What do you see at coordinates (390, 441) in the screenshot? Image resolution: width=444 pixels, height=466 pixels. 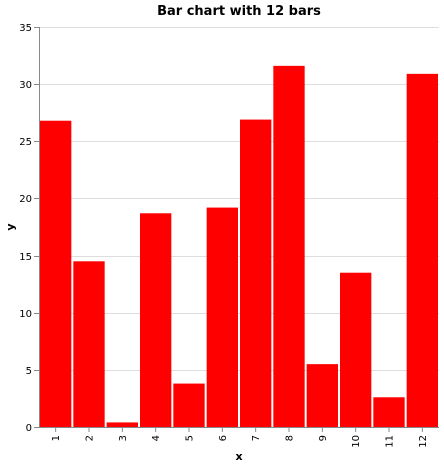 I see `x-tick-label: 11` at bounding box center [390, 441].